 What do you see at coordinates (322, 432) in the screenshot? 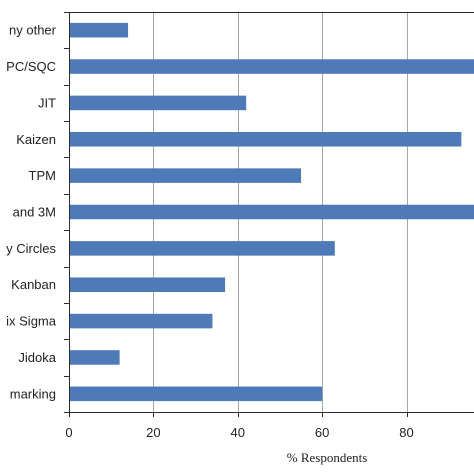
I see `x-tick-label: 60` at bounding box center [322, 432].